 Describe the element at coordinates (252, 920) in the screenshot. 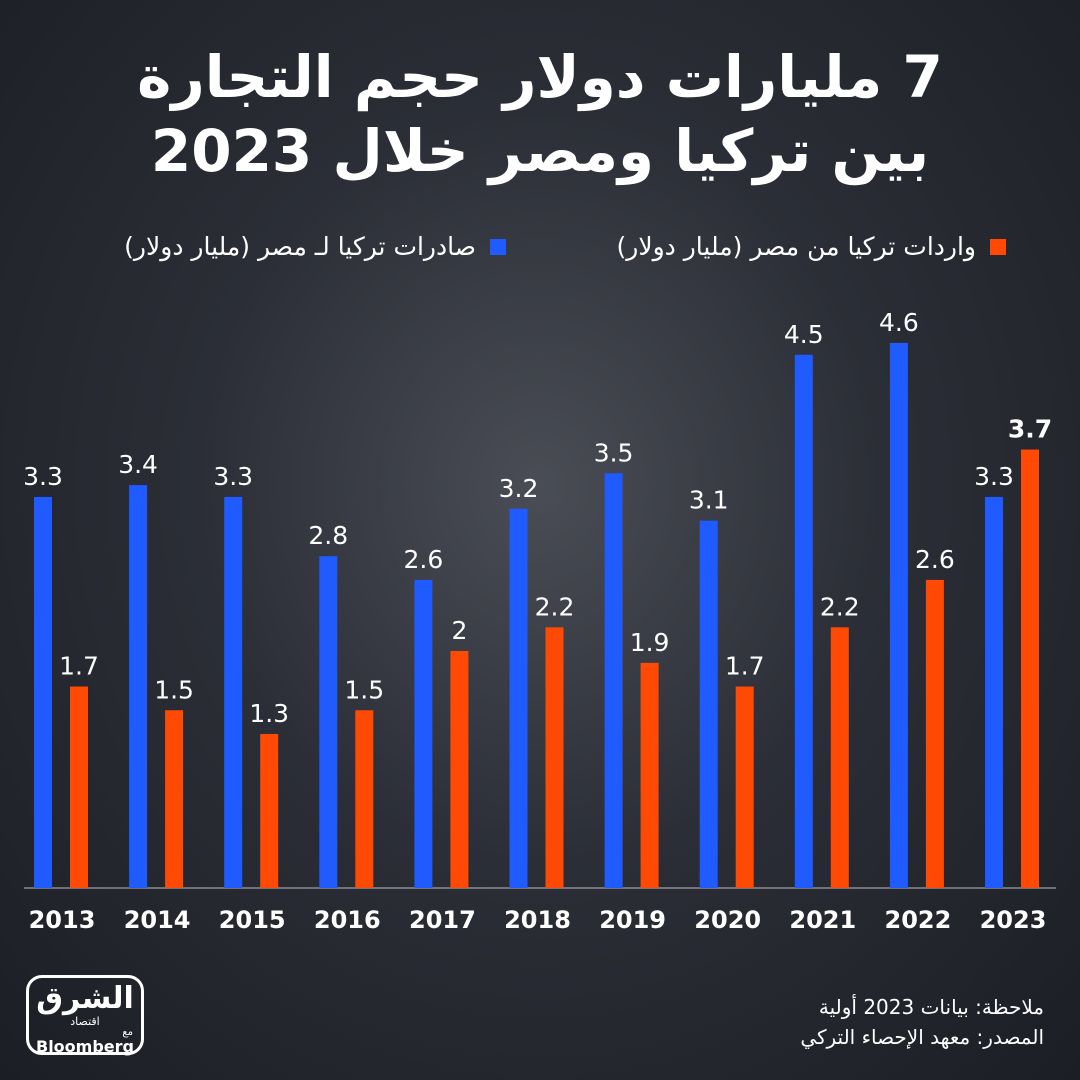

I see `x-tick-label: 2015` at that location.